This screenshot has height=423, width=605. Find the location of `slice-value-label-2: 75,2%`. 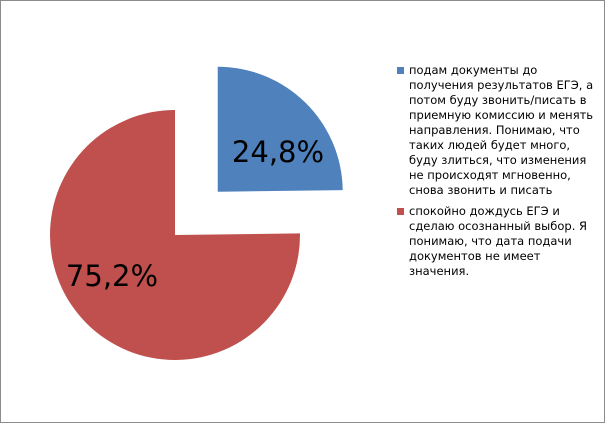

slice-value-label-2: 75,2% is located at coordinates (112, 276).